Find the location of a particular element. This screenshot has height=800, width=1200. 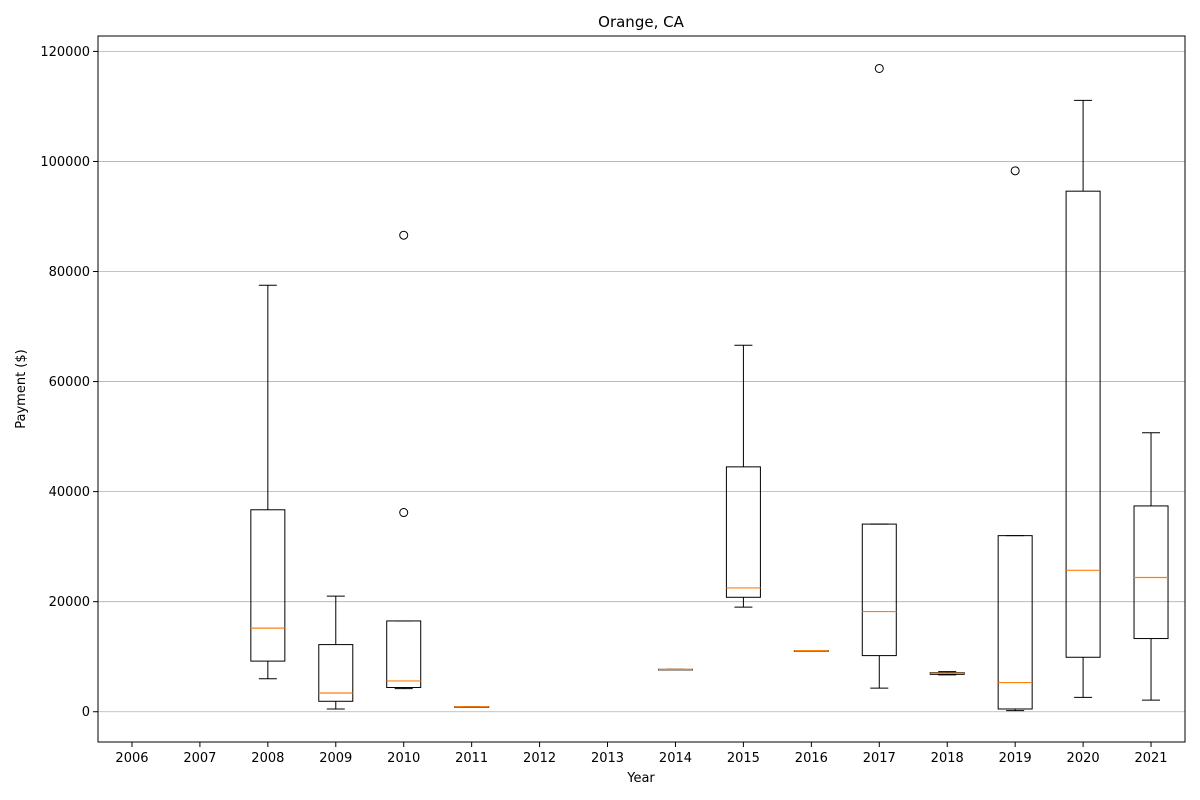

y-tick-label: 0 is located at coordinates (86, 712).